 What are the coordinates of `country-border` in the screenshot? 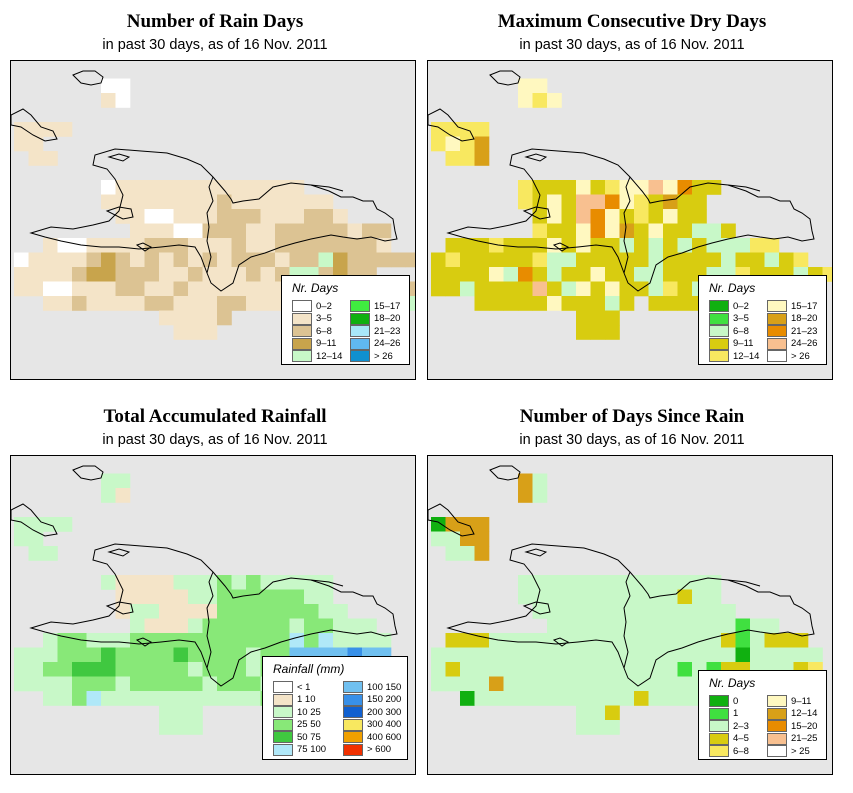 It's located at (210, 225).